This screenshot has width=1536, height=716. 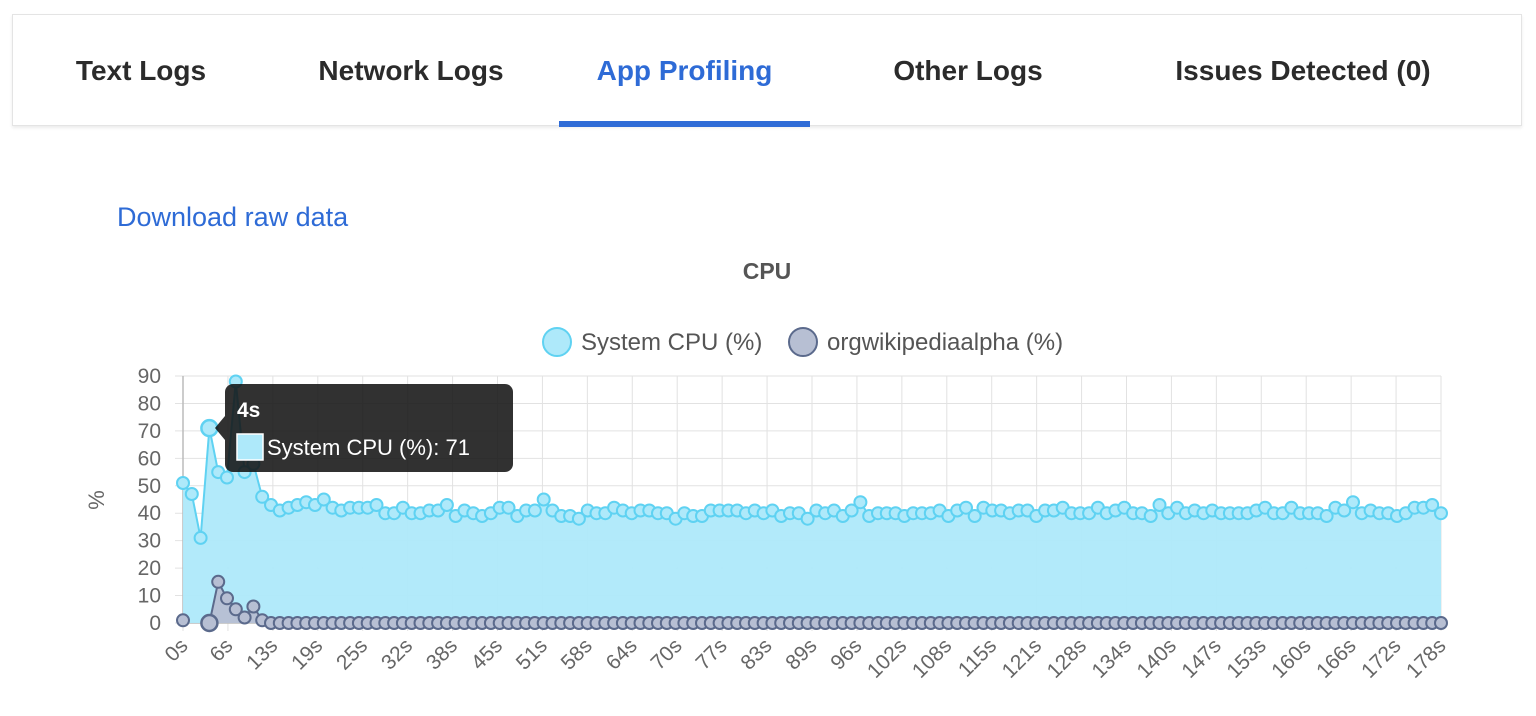 I want to click on x-tick-label: 32s, so click(x=397, y=654).